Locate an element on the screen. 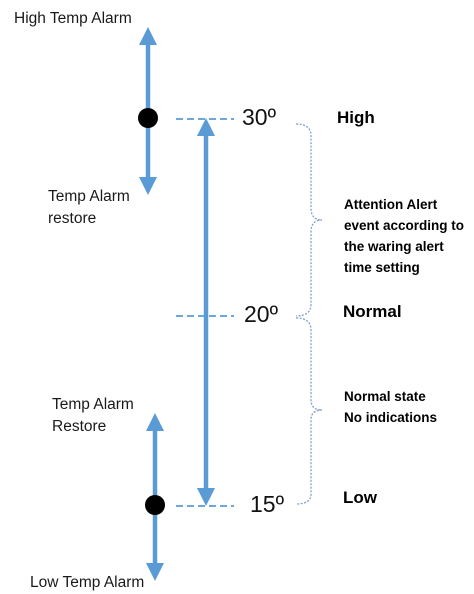 Image resolution: width=474 pixels, height=594 pixels. temp-alarm-restore-upper-line1: Temp Alarm is located at coordinates (89, 196).